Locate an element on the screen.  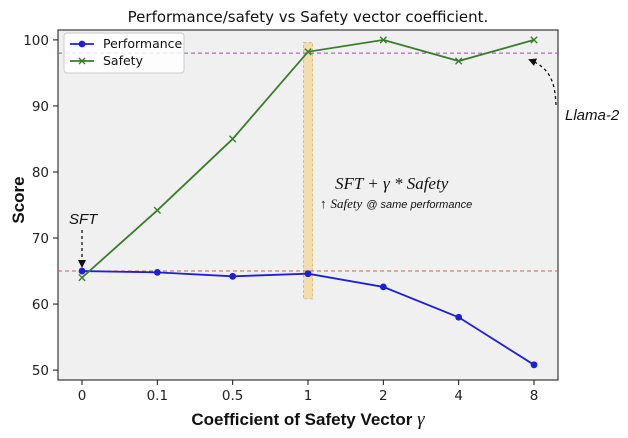
legend: Performance Safety is located at coordinates (124, 53).